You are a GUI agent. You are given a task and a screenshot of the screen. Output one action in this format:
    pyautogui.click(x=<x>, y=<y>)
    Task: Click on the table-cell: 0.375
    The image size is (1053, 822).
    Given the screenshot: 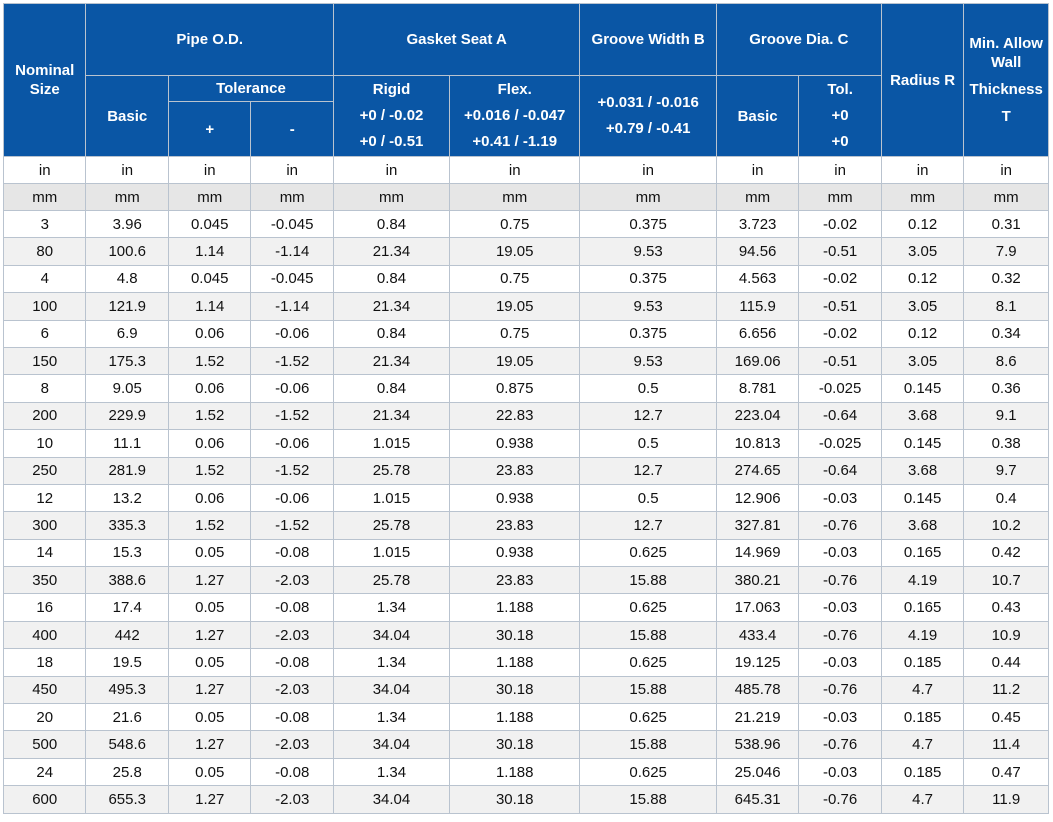 What is the action you would take?
    pyautogui.click(x=648, y=224)
    